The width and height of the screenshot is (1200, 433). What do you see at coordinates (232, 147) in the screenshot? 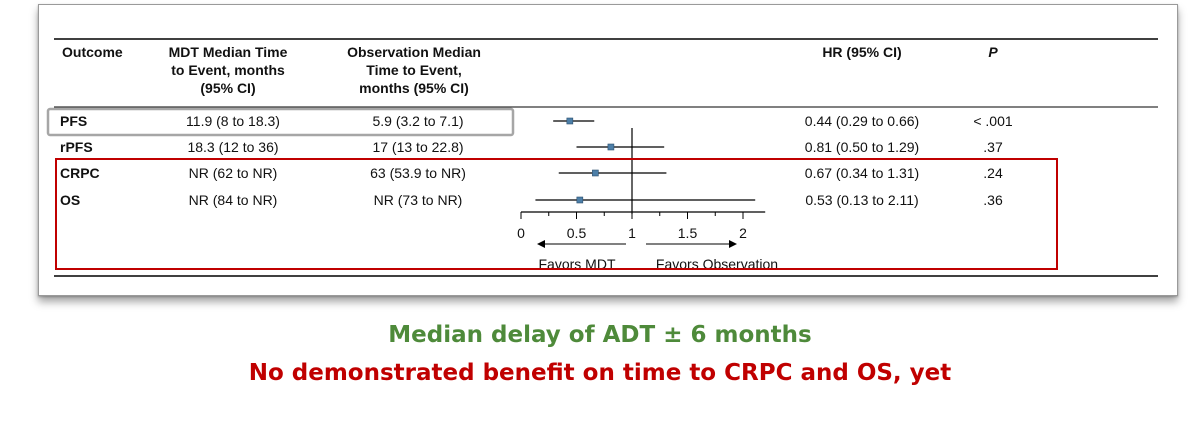
I see `row-mdt-ci: 18.3 (12 to 36)` at bounding box center [232, 147].